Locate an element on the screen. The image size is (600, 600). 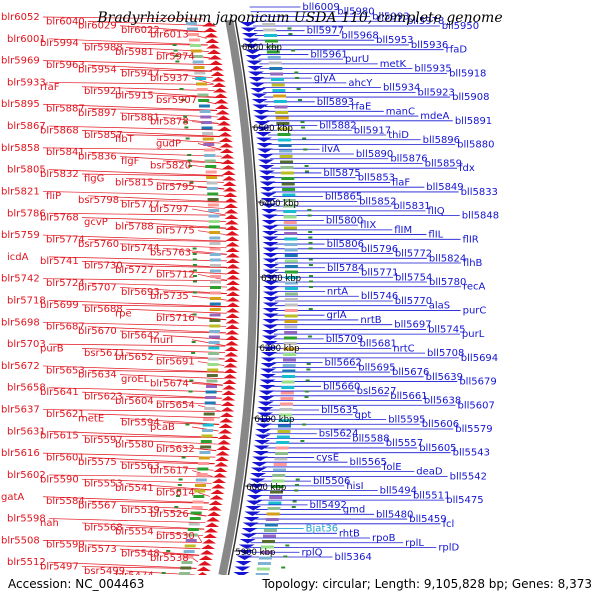
gene-label-left: blr5674 is located at coordinates (169, 383).